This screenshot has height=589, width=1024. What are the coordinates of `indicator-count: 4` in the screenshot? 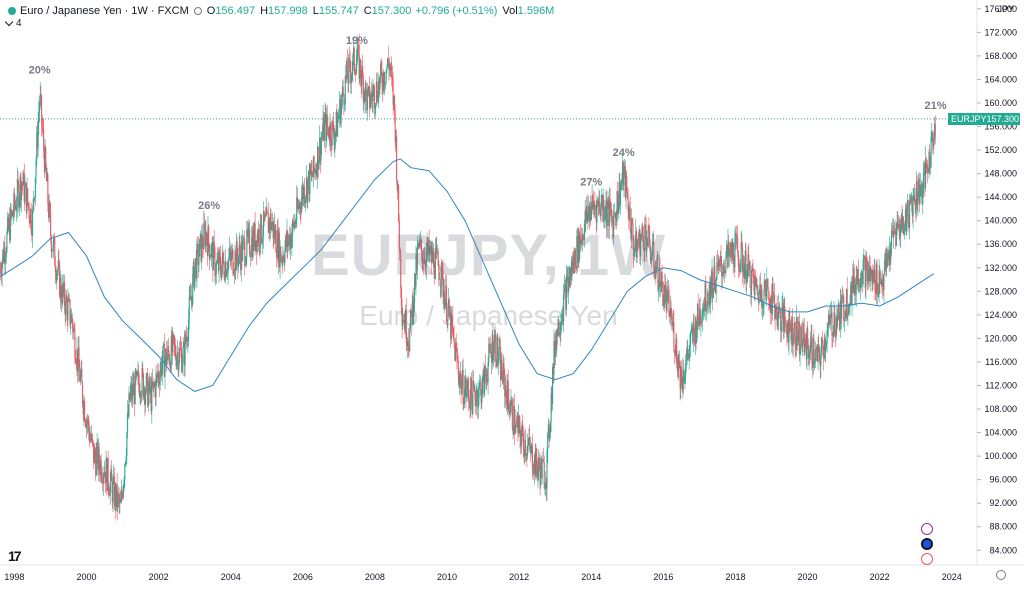 It's located at (19, 23).